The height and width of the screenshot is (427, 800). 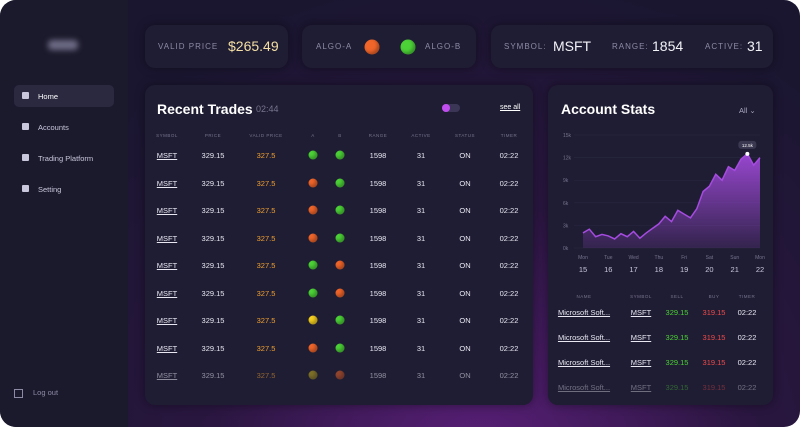 I want to click on column-header: BUY, so click(x=714, y=296).